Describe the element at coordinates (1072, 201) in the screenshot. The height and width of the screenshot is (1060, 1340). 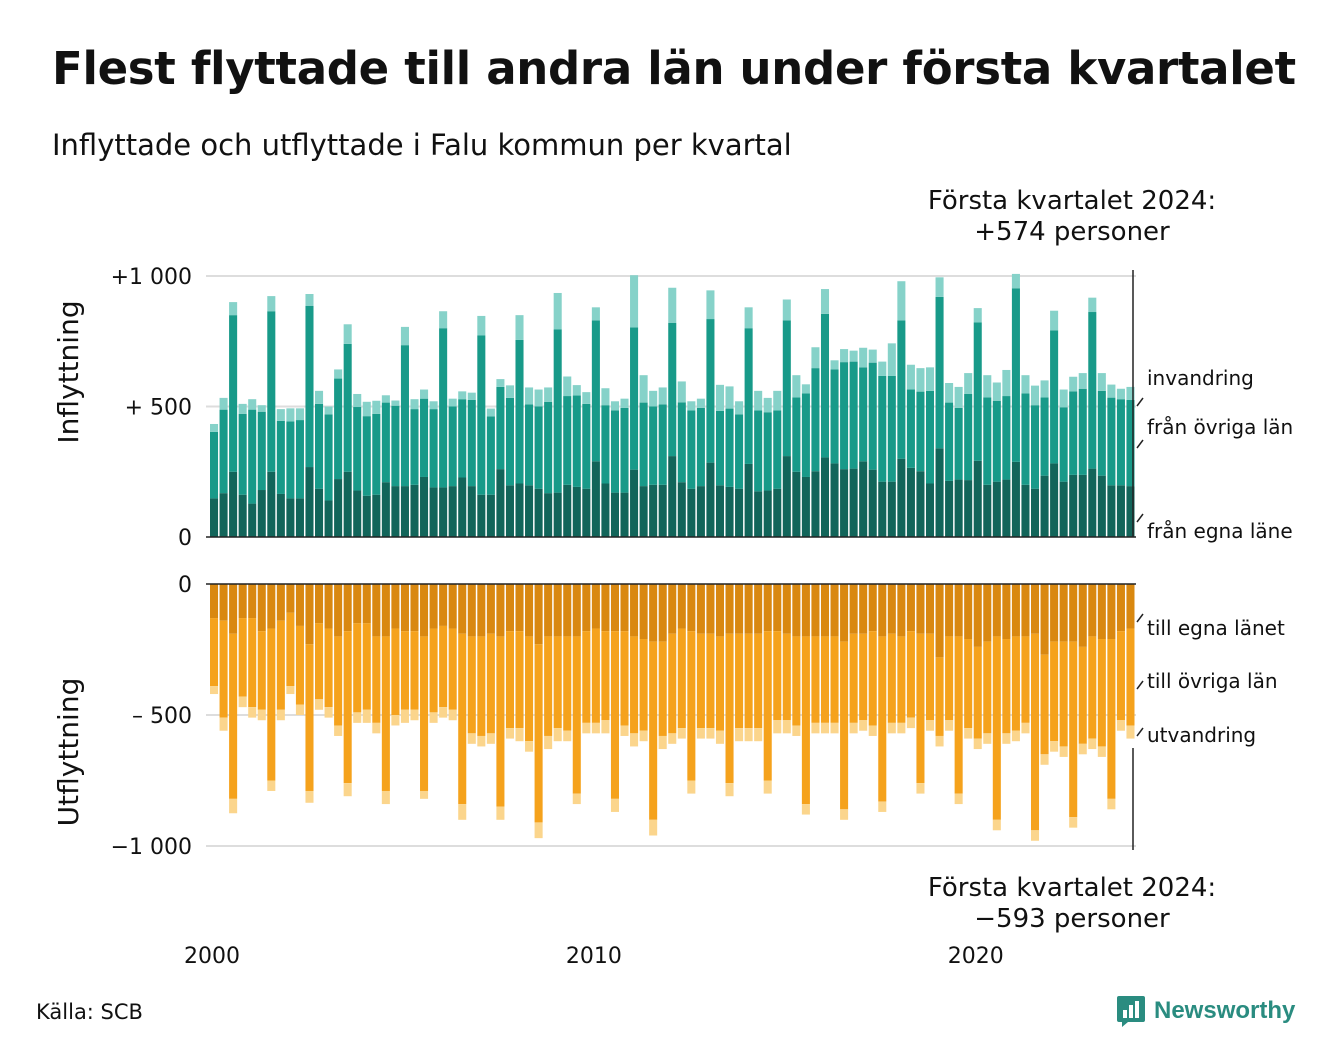
I see `annotation-top-line1: Första kvartalet 2024:` at that location.